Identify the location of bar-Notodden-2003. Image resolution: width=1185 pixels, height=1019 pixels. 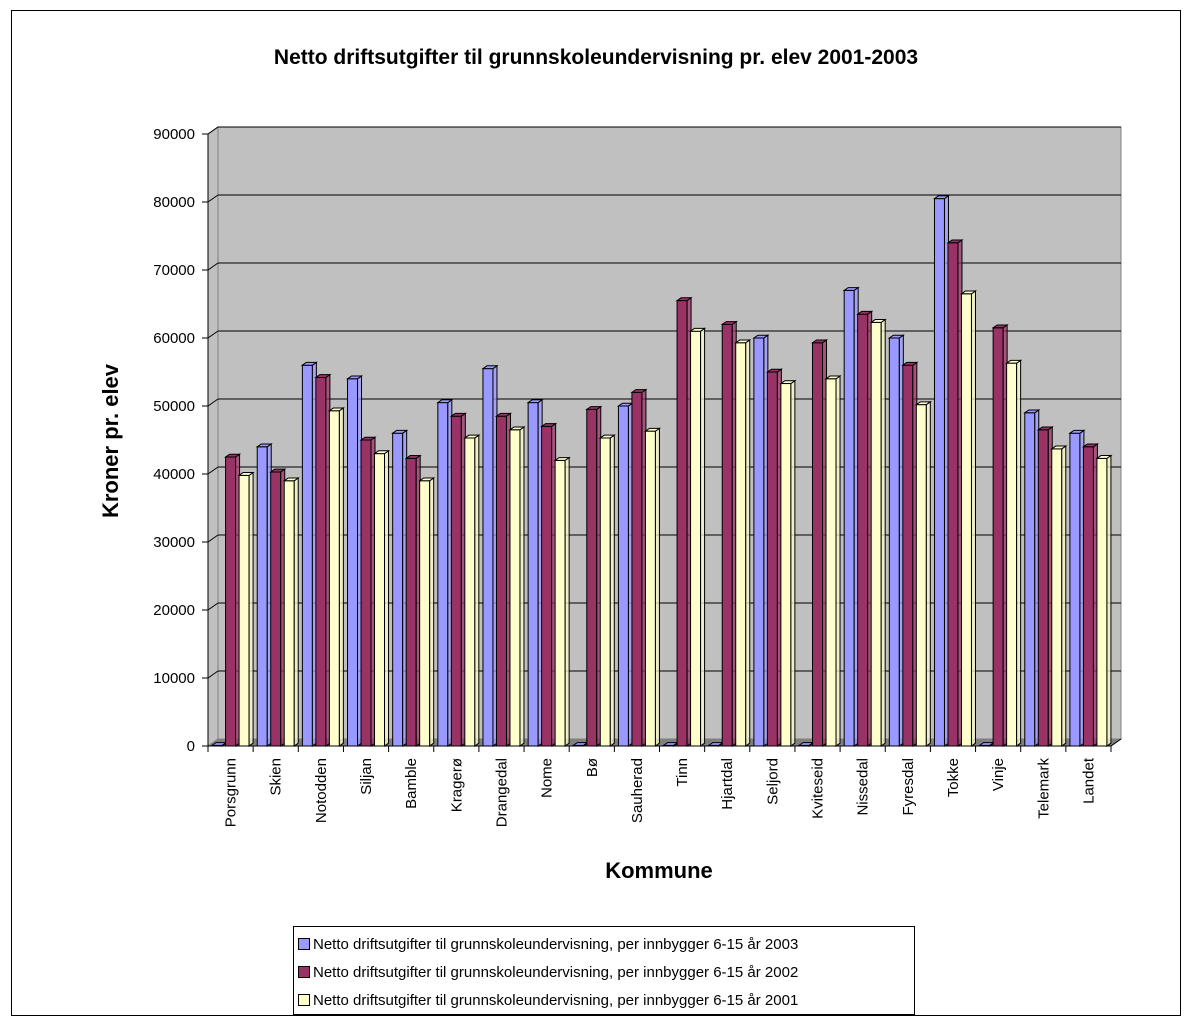
(309, 554).